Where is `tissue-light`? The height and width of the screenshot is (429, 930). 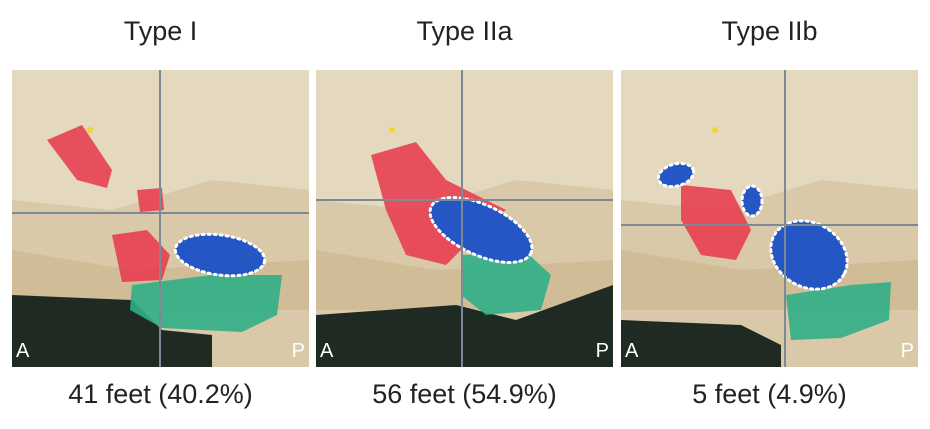
tissue-light is located at coordinates (769, 140).